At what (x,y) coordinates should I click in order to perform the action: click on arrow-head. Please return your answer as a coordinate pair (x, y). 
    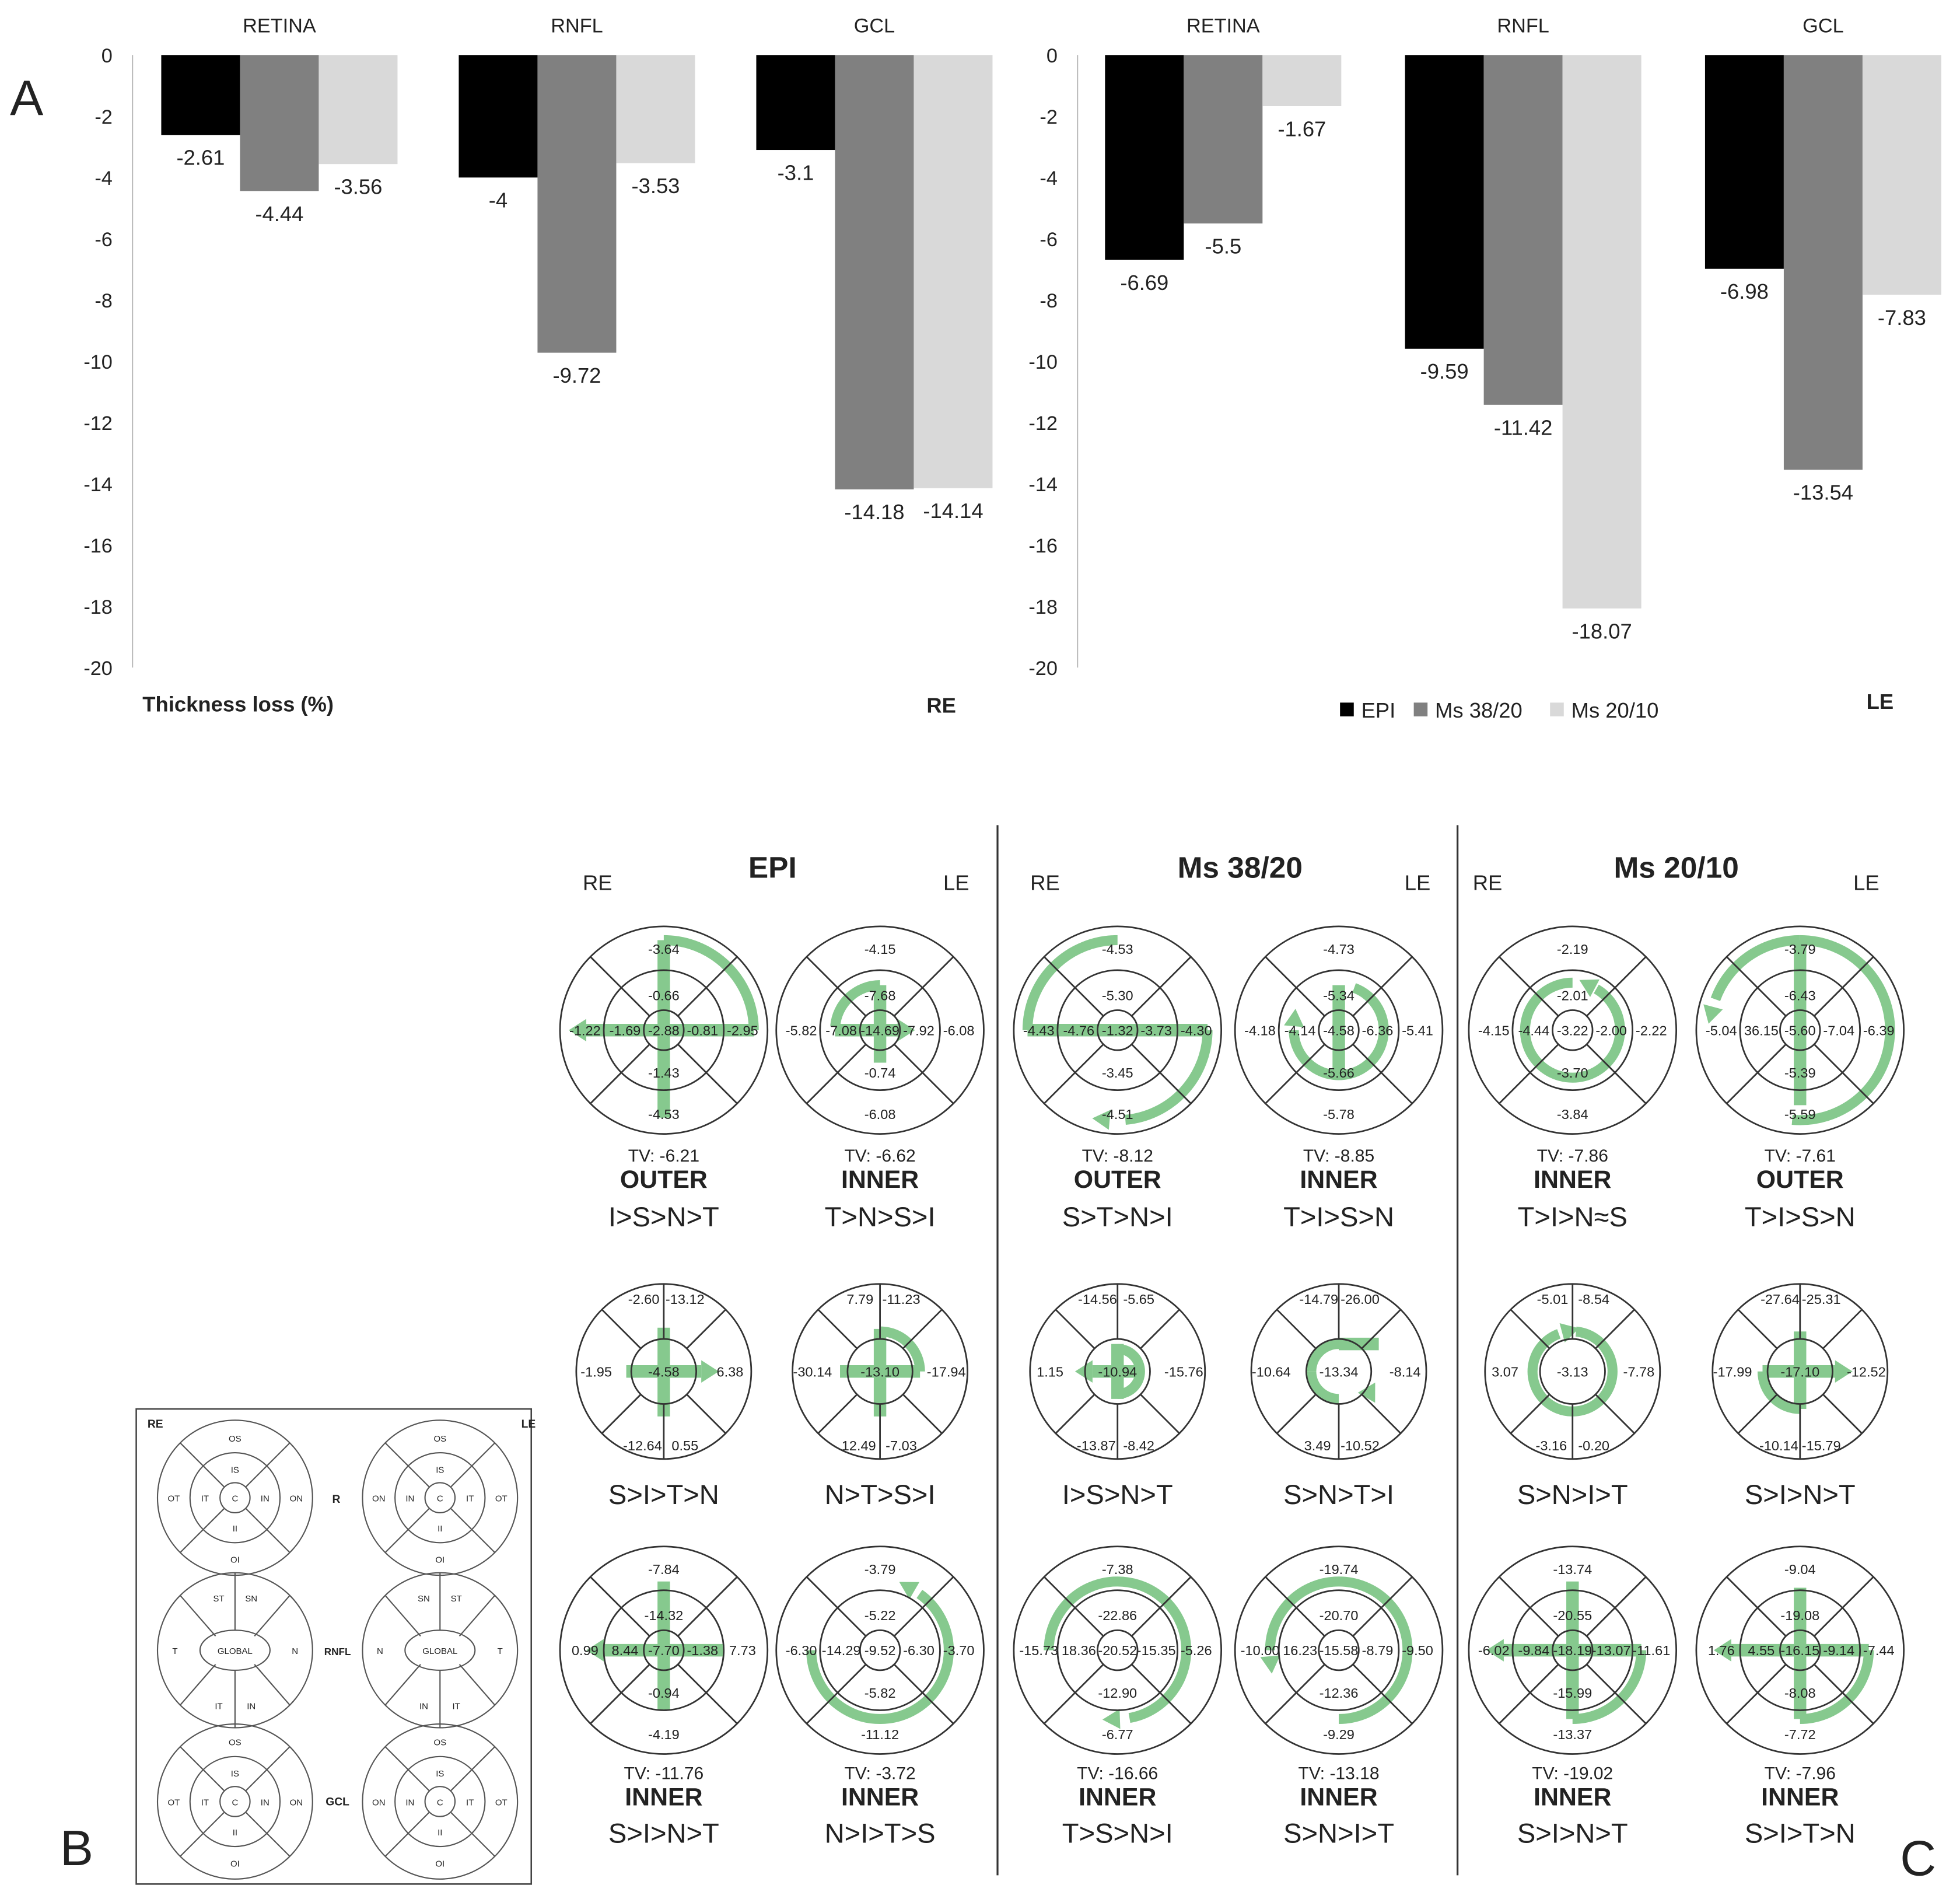
    Looking at the image, I should click on (1495, 1650).